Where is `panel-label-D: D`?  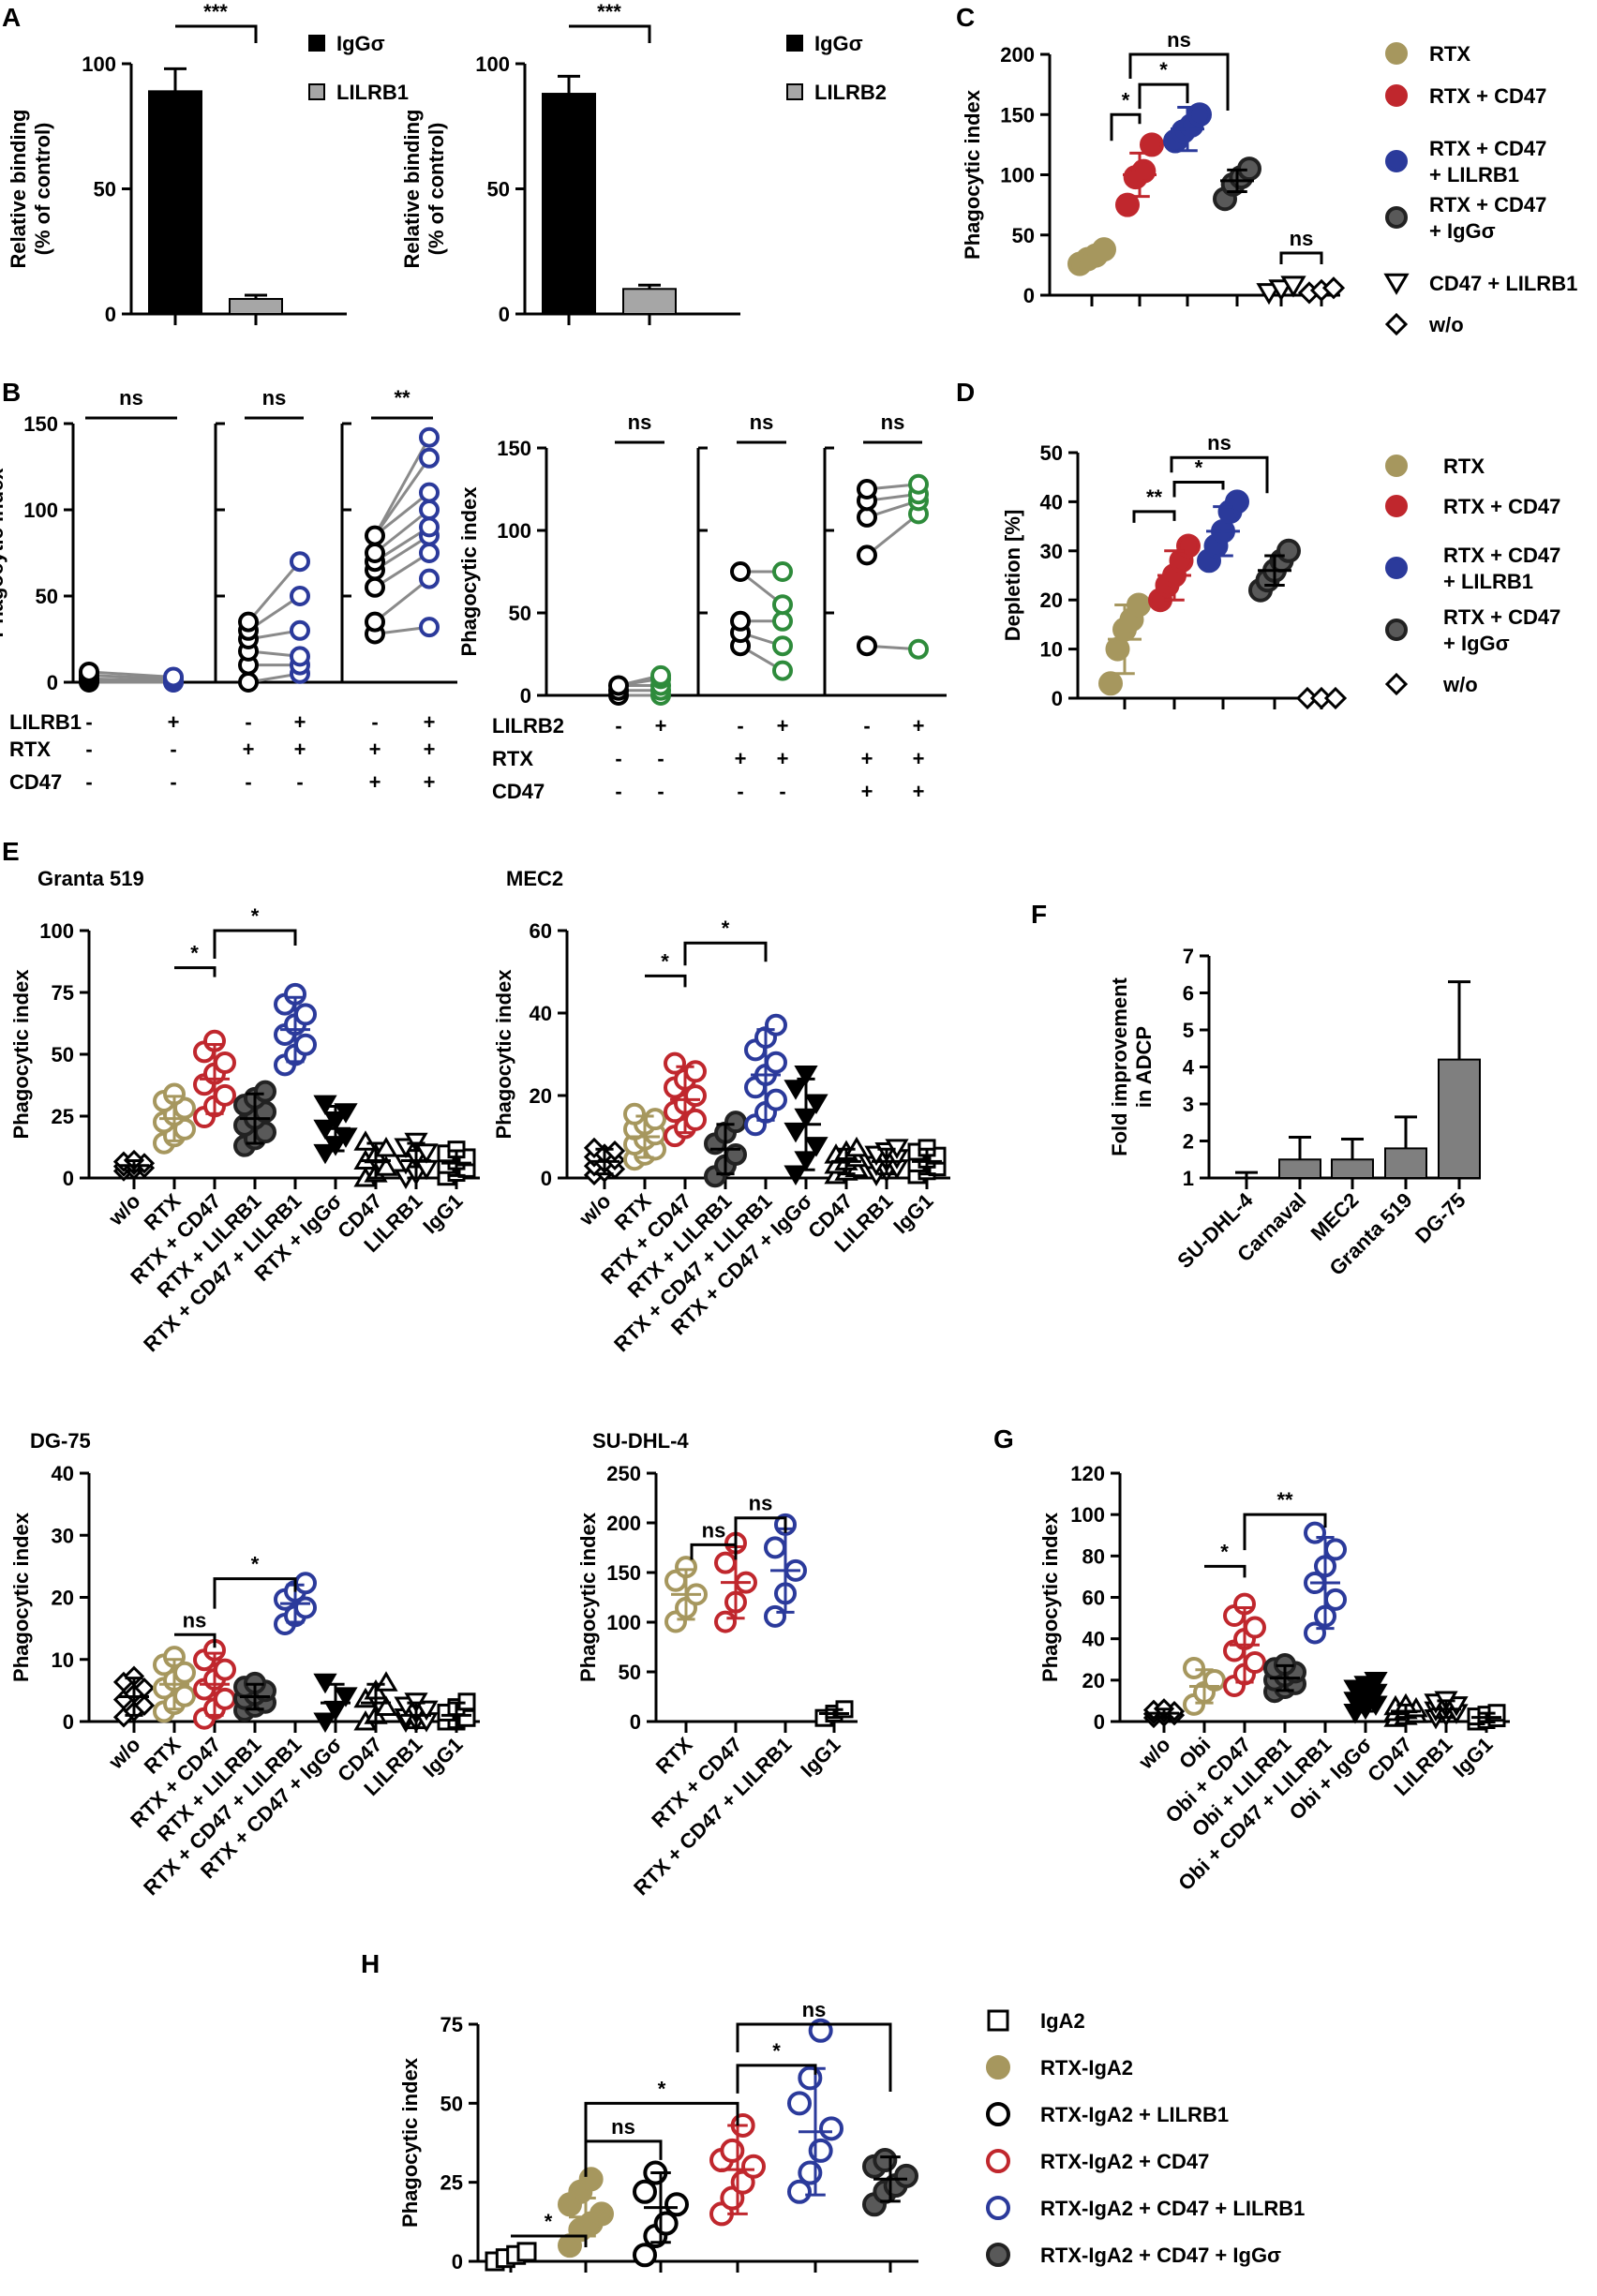 panel-label-D: D is located at coordinates (965, 393).